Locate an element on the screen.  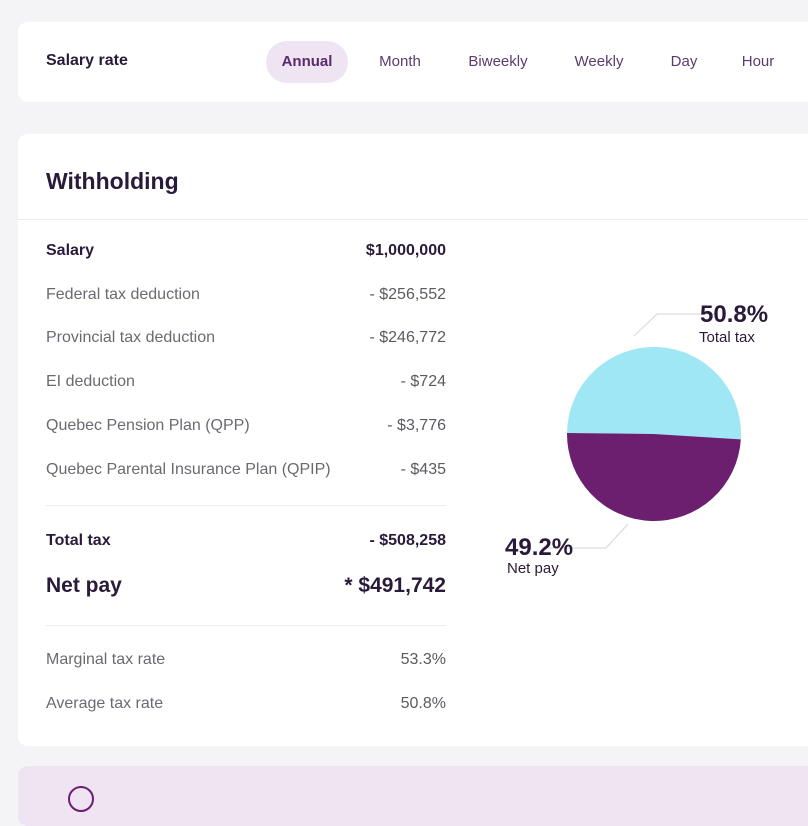
salary-row: Salary $1,000,000 is located at coordinates (246, 254).